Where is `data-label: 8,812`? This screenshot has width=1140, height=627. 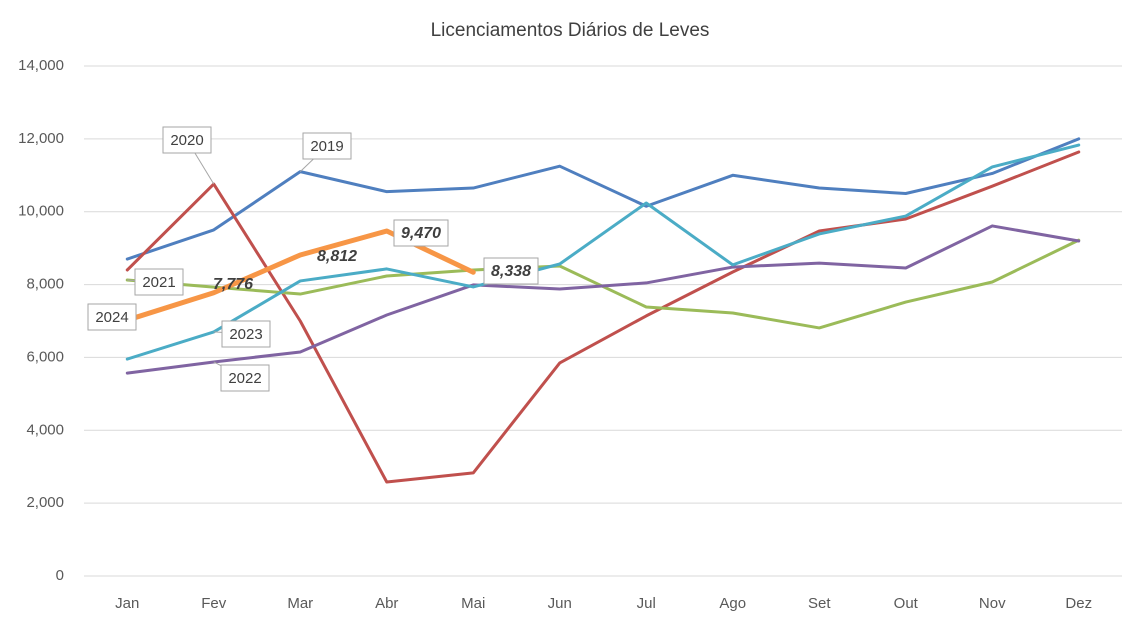
data-label: 8,812 is located at coordinates (337, 256).